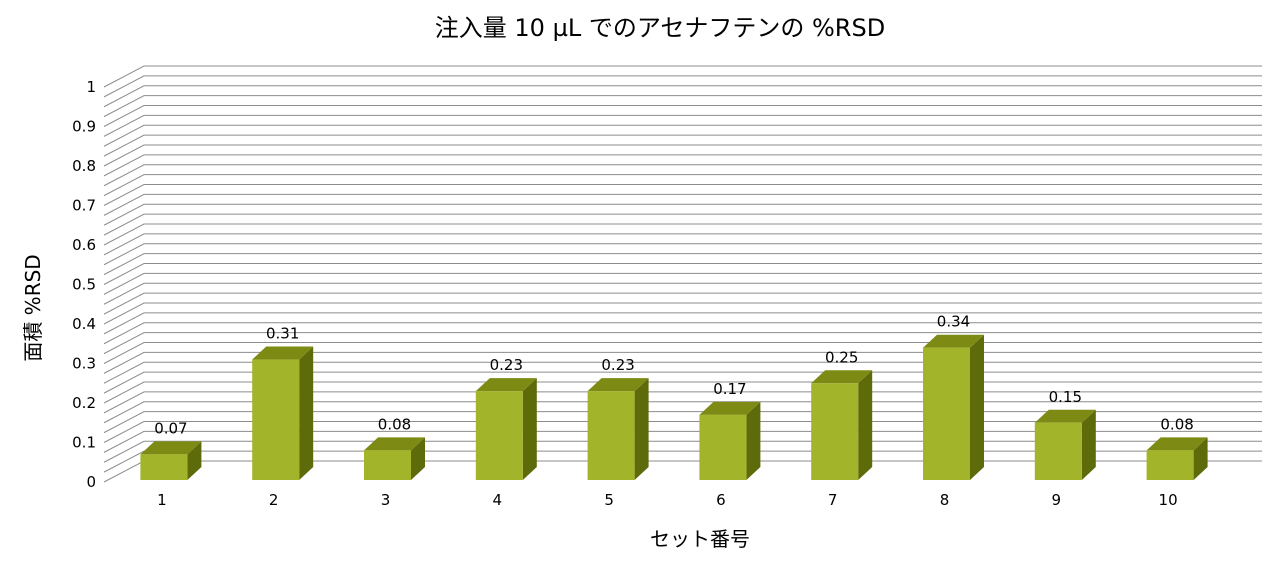 This screenshot has width=1280, height=567. What do you see at coordinates (84, 127) in the screenshot?
I see `y-tick-label: 0.9` at bounding box center [84, 127].